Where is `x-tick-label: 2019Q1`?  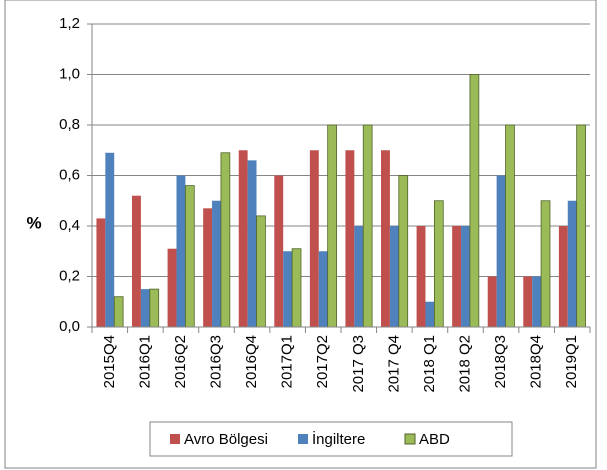 x-tick-label: 2019Q1 is located at coordinates (571, 361).